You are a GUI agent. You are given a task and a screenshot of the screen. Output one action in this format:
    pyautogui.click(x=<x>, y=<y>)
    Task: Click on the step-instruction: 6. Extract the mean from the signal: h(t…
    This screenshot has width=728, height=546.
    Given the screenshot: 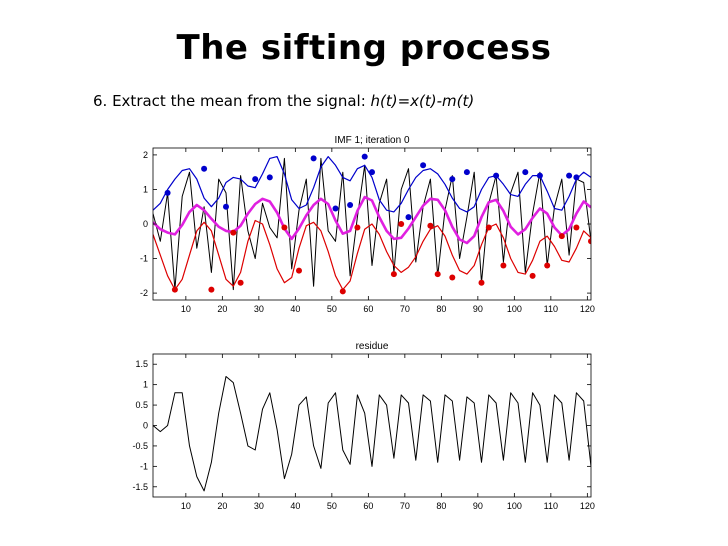 What is the action you would take?
    pyautogui.click(x=283, y=101)
    